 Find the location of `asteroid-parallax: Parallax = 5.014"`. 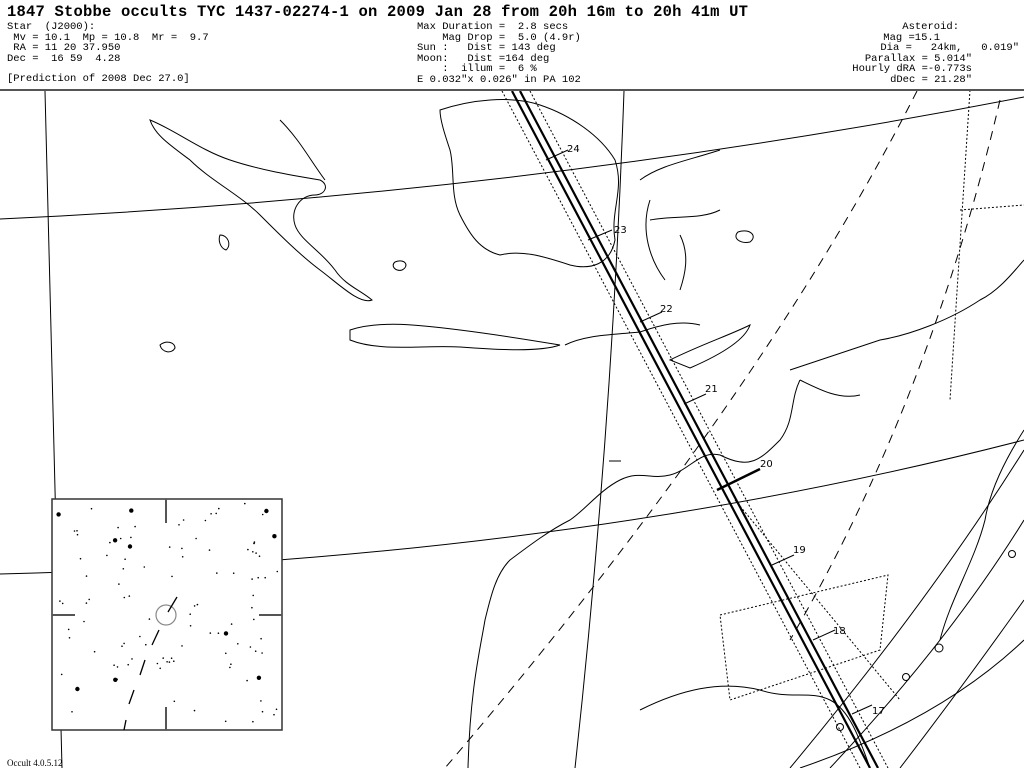

asteroid-parallax: Parallax = 5.014" is located at coordinates (918, 58).